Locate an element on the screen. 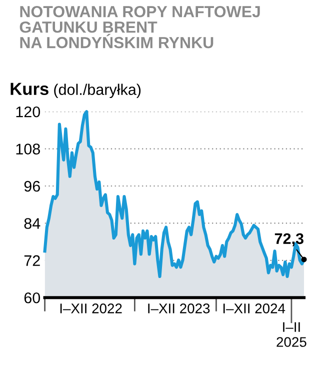  x-tick-label: I–XII 2023 is located at coordinates (179, 309).